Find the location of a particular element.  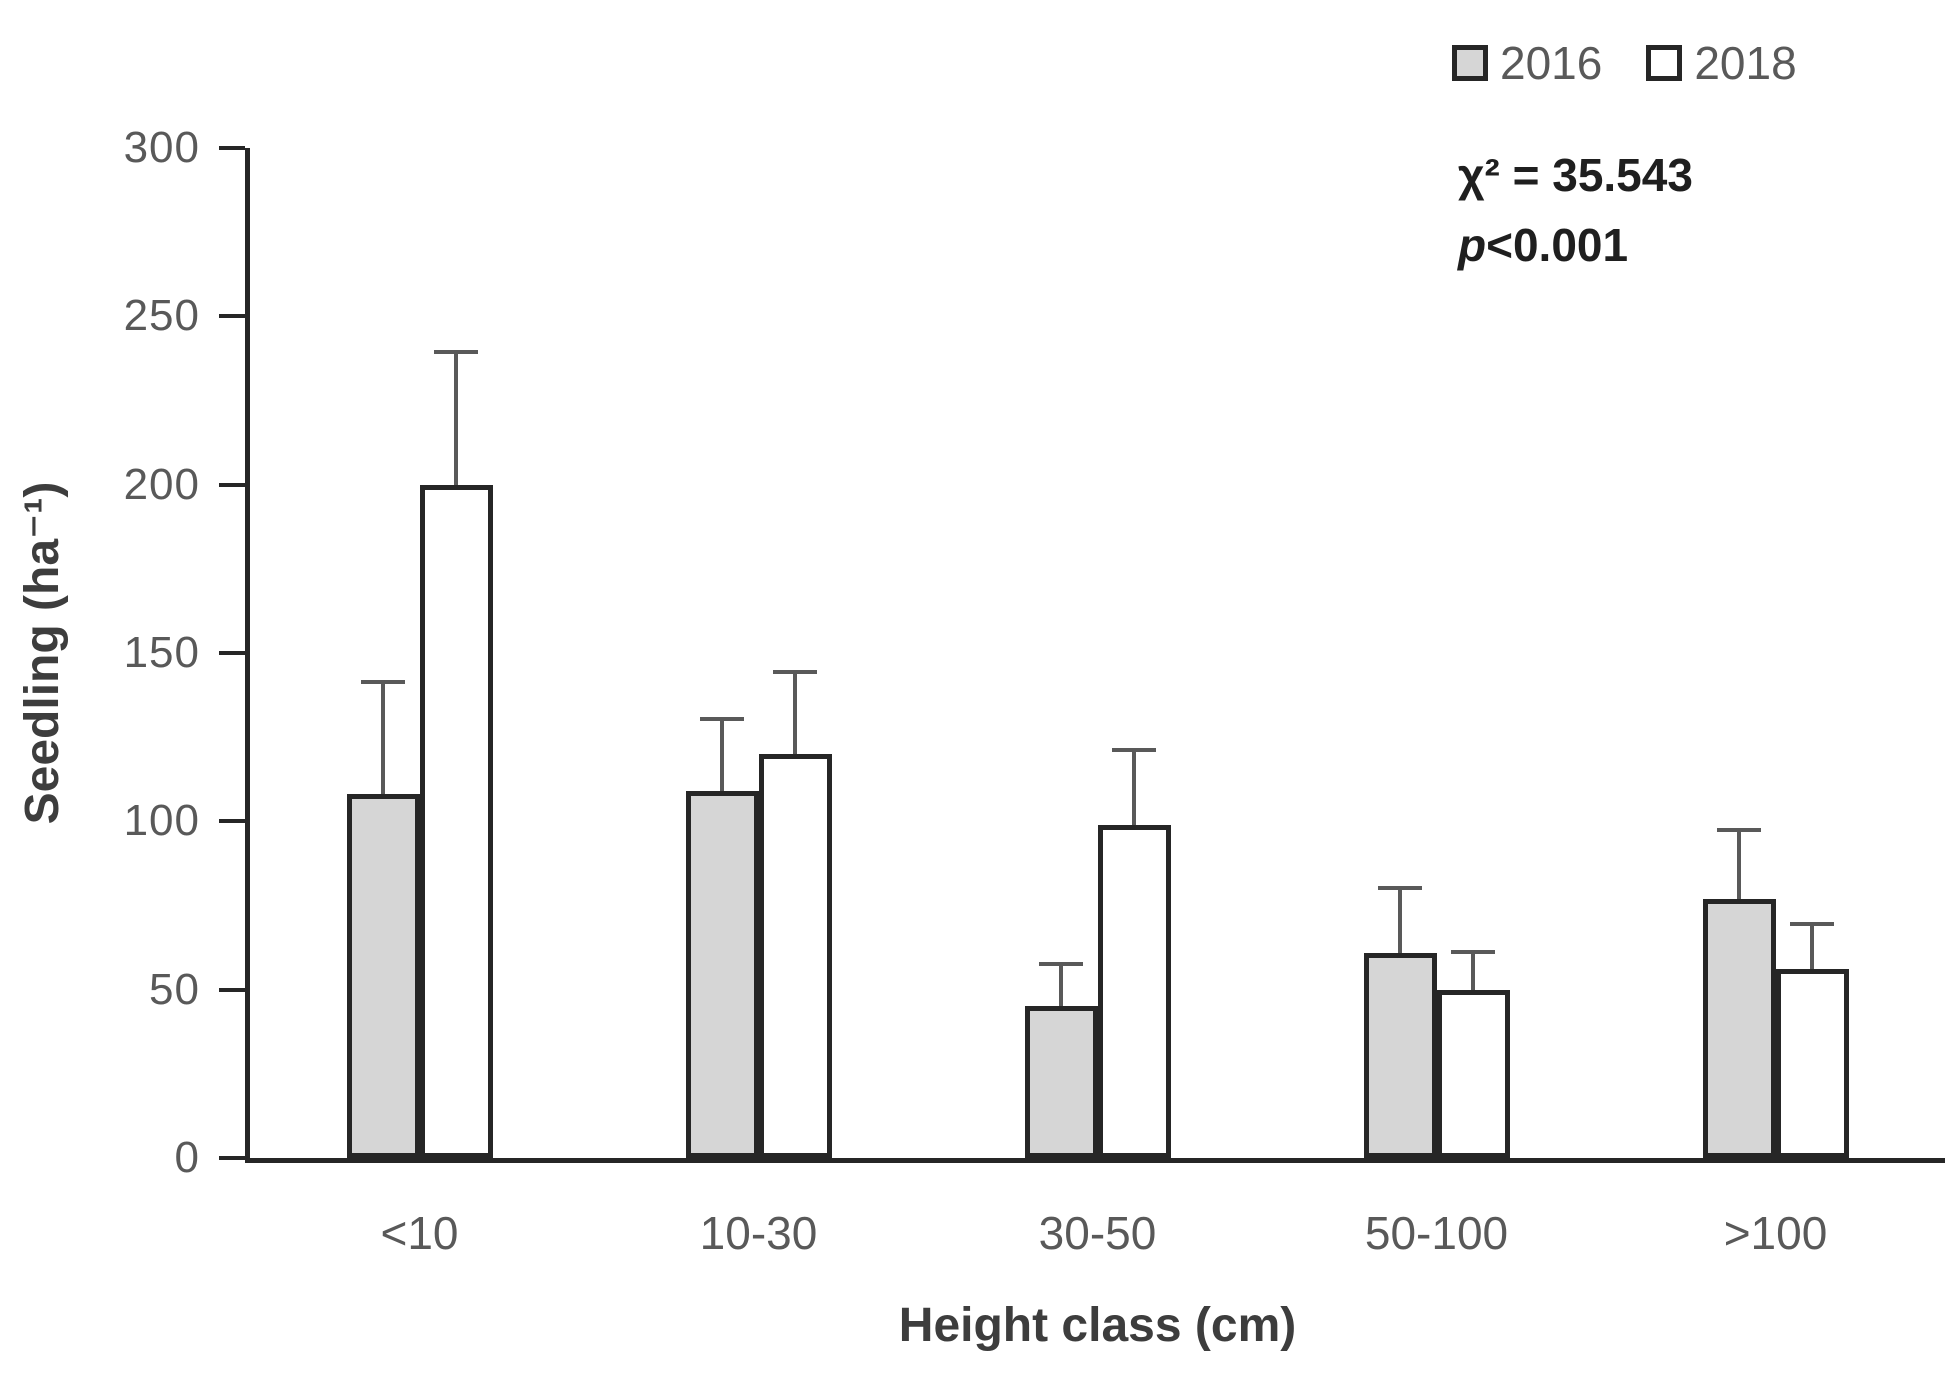

p-value-line: p<0.001 is located at coordinates (1575, 245).